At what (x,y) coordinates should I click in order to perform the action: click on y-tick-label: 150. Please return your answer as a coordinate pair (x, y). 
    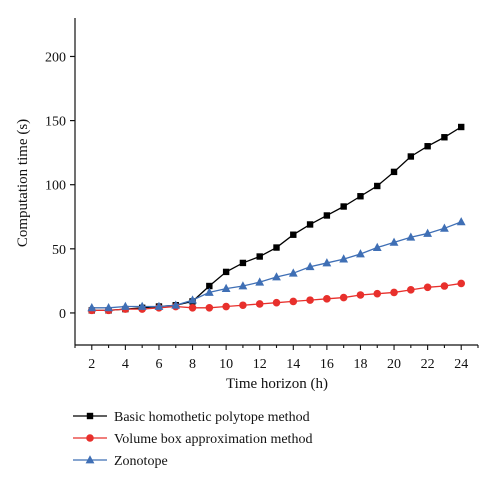
    Looking at the image, I should click on (55, 122).